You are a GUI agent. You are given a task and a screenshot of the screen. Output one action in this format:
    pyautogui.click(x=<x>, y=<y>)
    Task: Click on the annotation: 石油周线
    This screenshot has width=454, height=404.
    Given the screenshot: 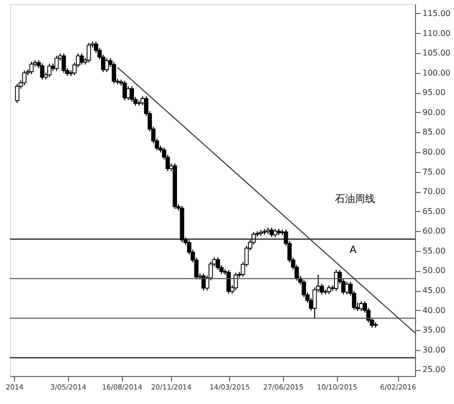 What is the action you would take?
    pyautogui.click(x=355, y=199)
    